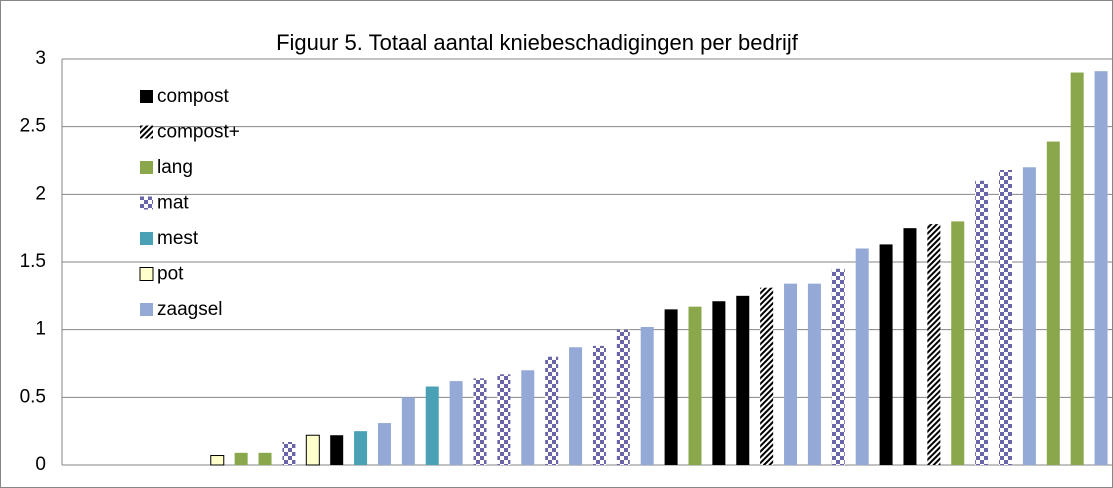  I want to click on y-tick-label: 2, so click(40, 193).